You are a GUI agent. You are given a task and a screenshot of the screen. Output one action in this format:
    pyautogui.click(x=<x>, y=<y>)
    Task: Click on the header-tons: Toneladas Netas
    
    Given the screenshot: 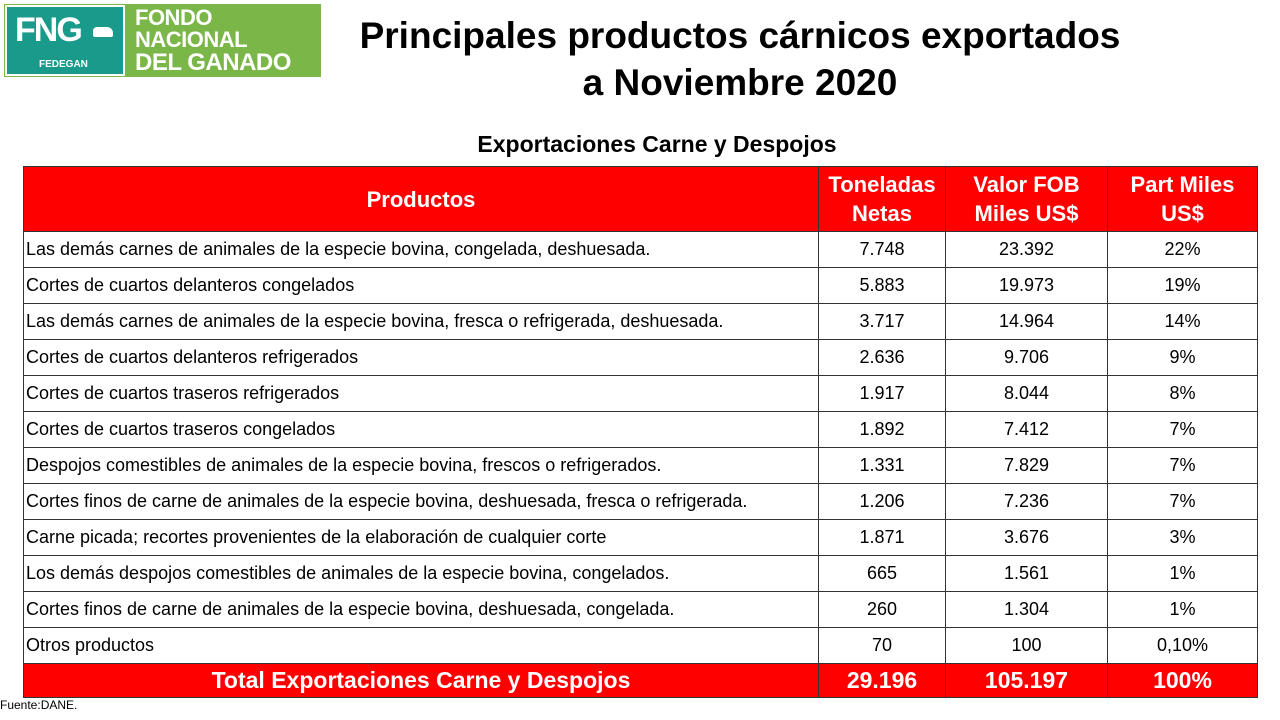 What is the action you would take?
    pyautogui.click(x=882, y=199)
    